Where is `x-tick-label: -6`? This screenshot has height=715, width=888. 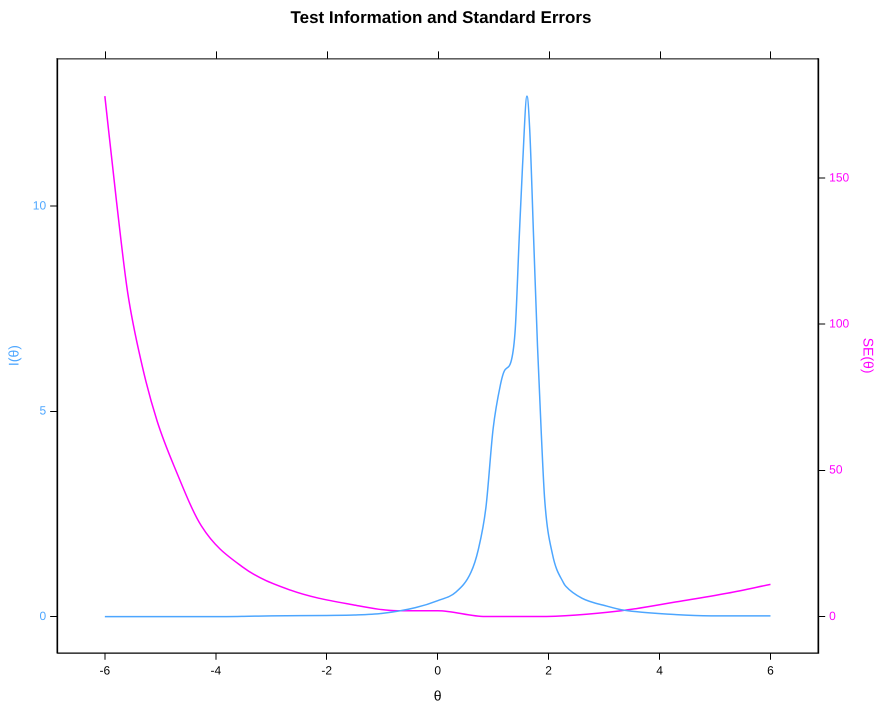
x-tick-label: -6 is located at coordinates (105, 670).